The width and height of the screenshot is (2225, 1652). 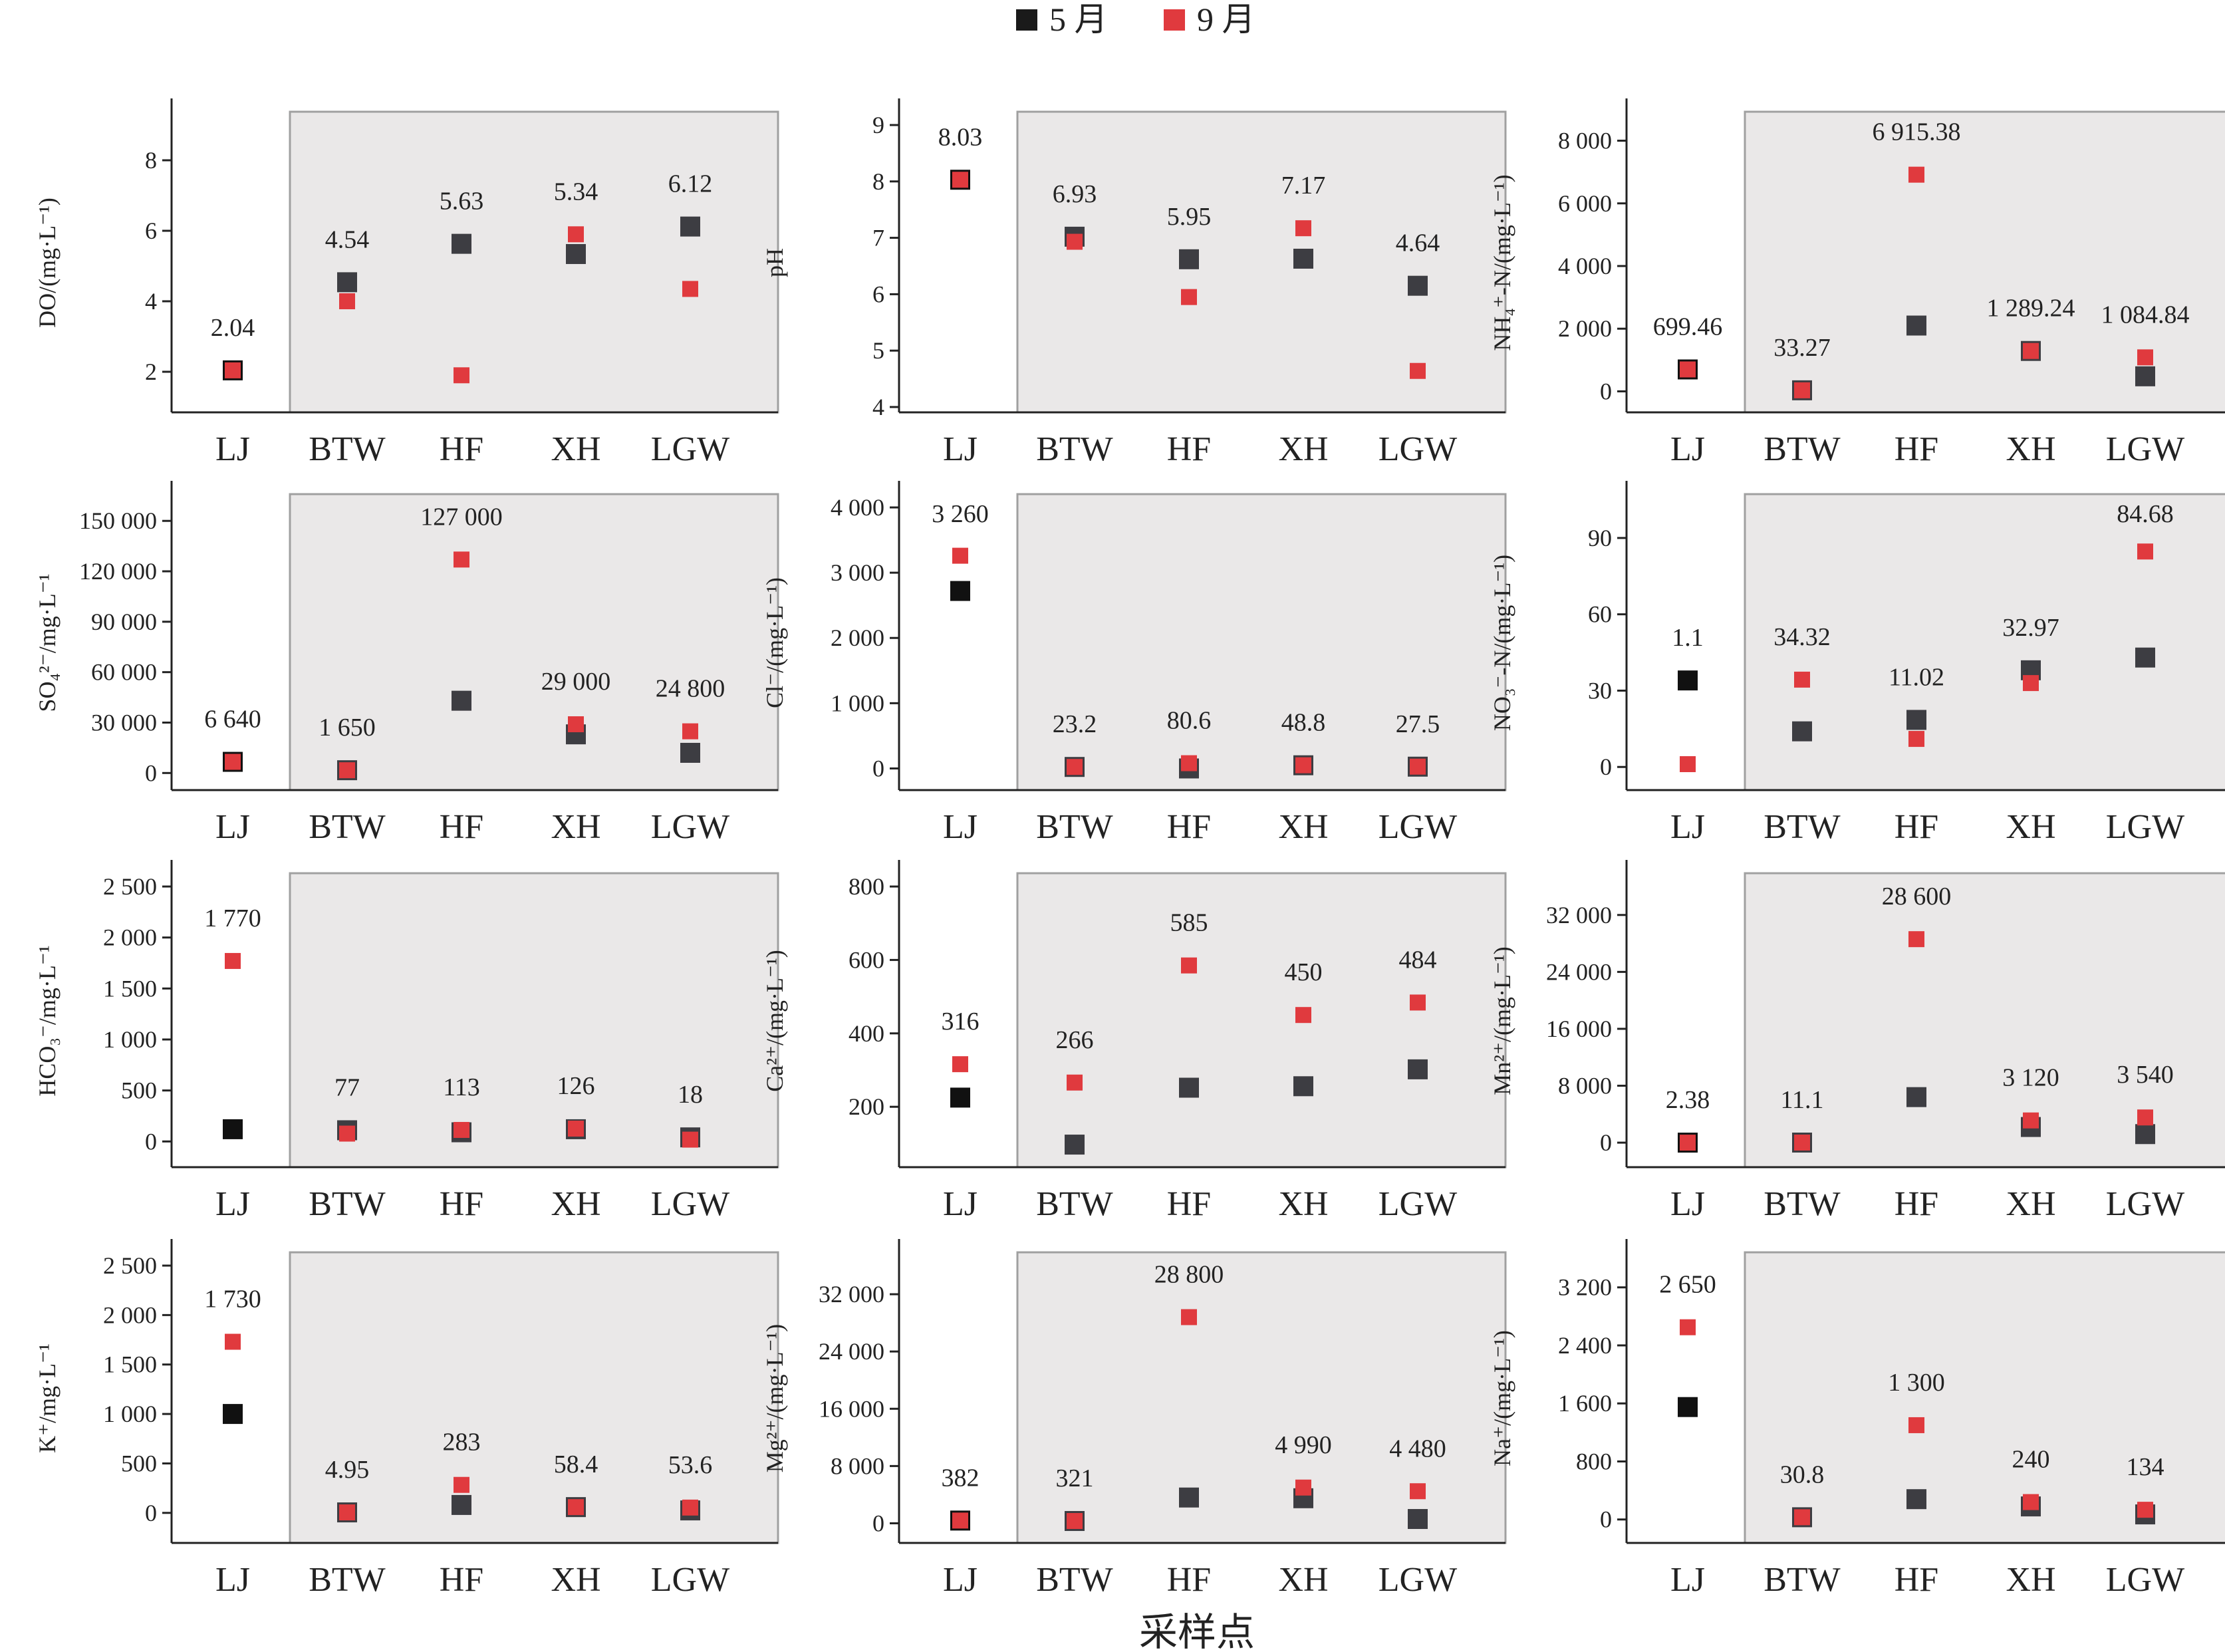 I want to click on y-tick-label: 1 600, so click(x=1585, y=1403).